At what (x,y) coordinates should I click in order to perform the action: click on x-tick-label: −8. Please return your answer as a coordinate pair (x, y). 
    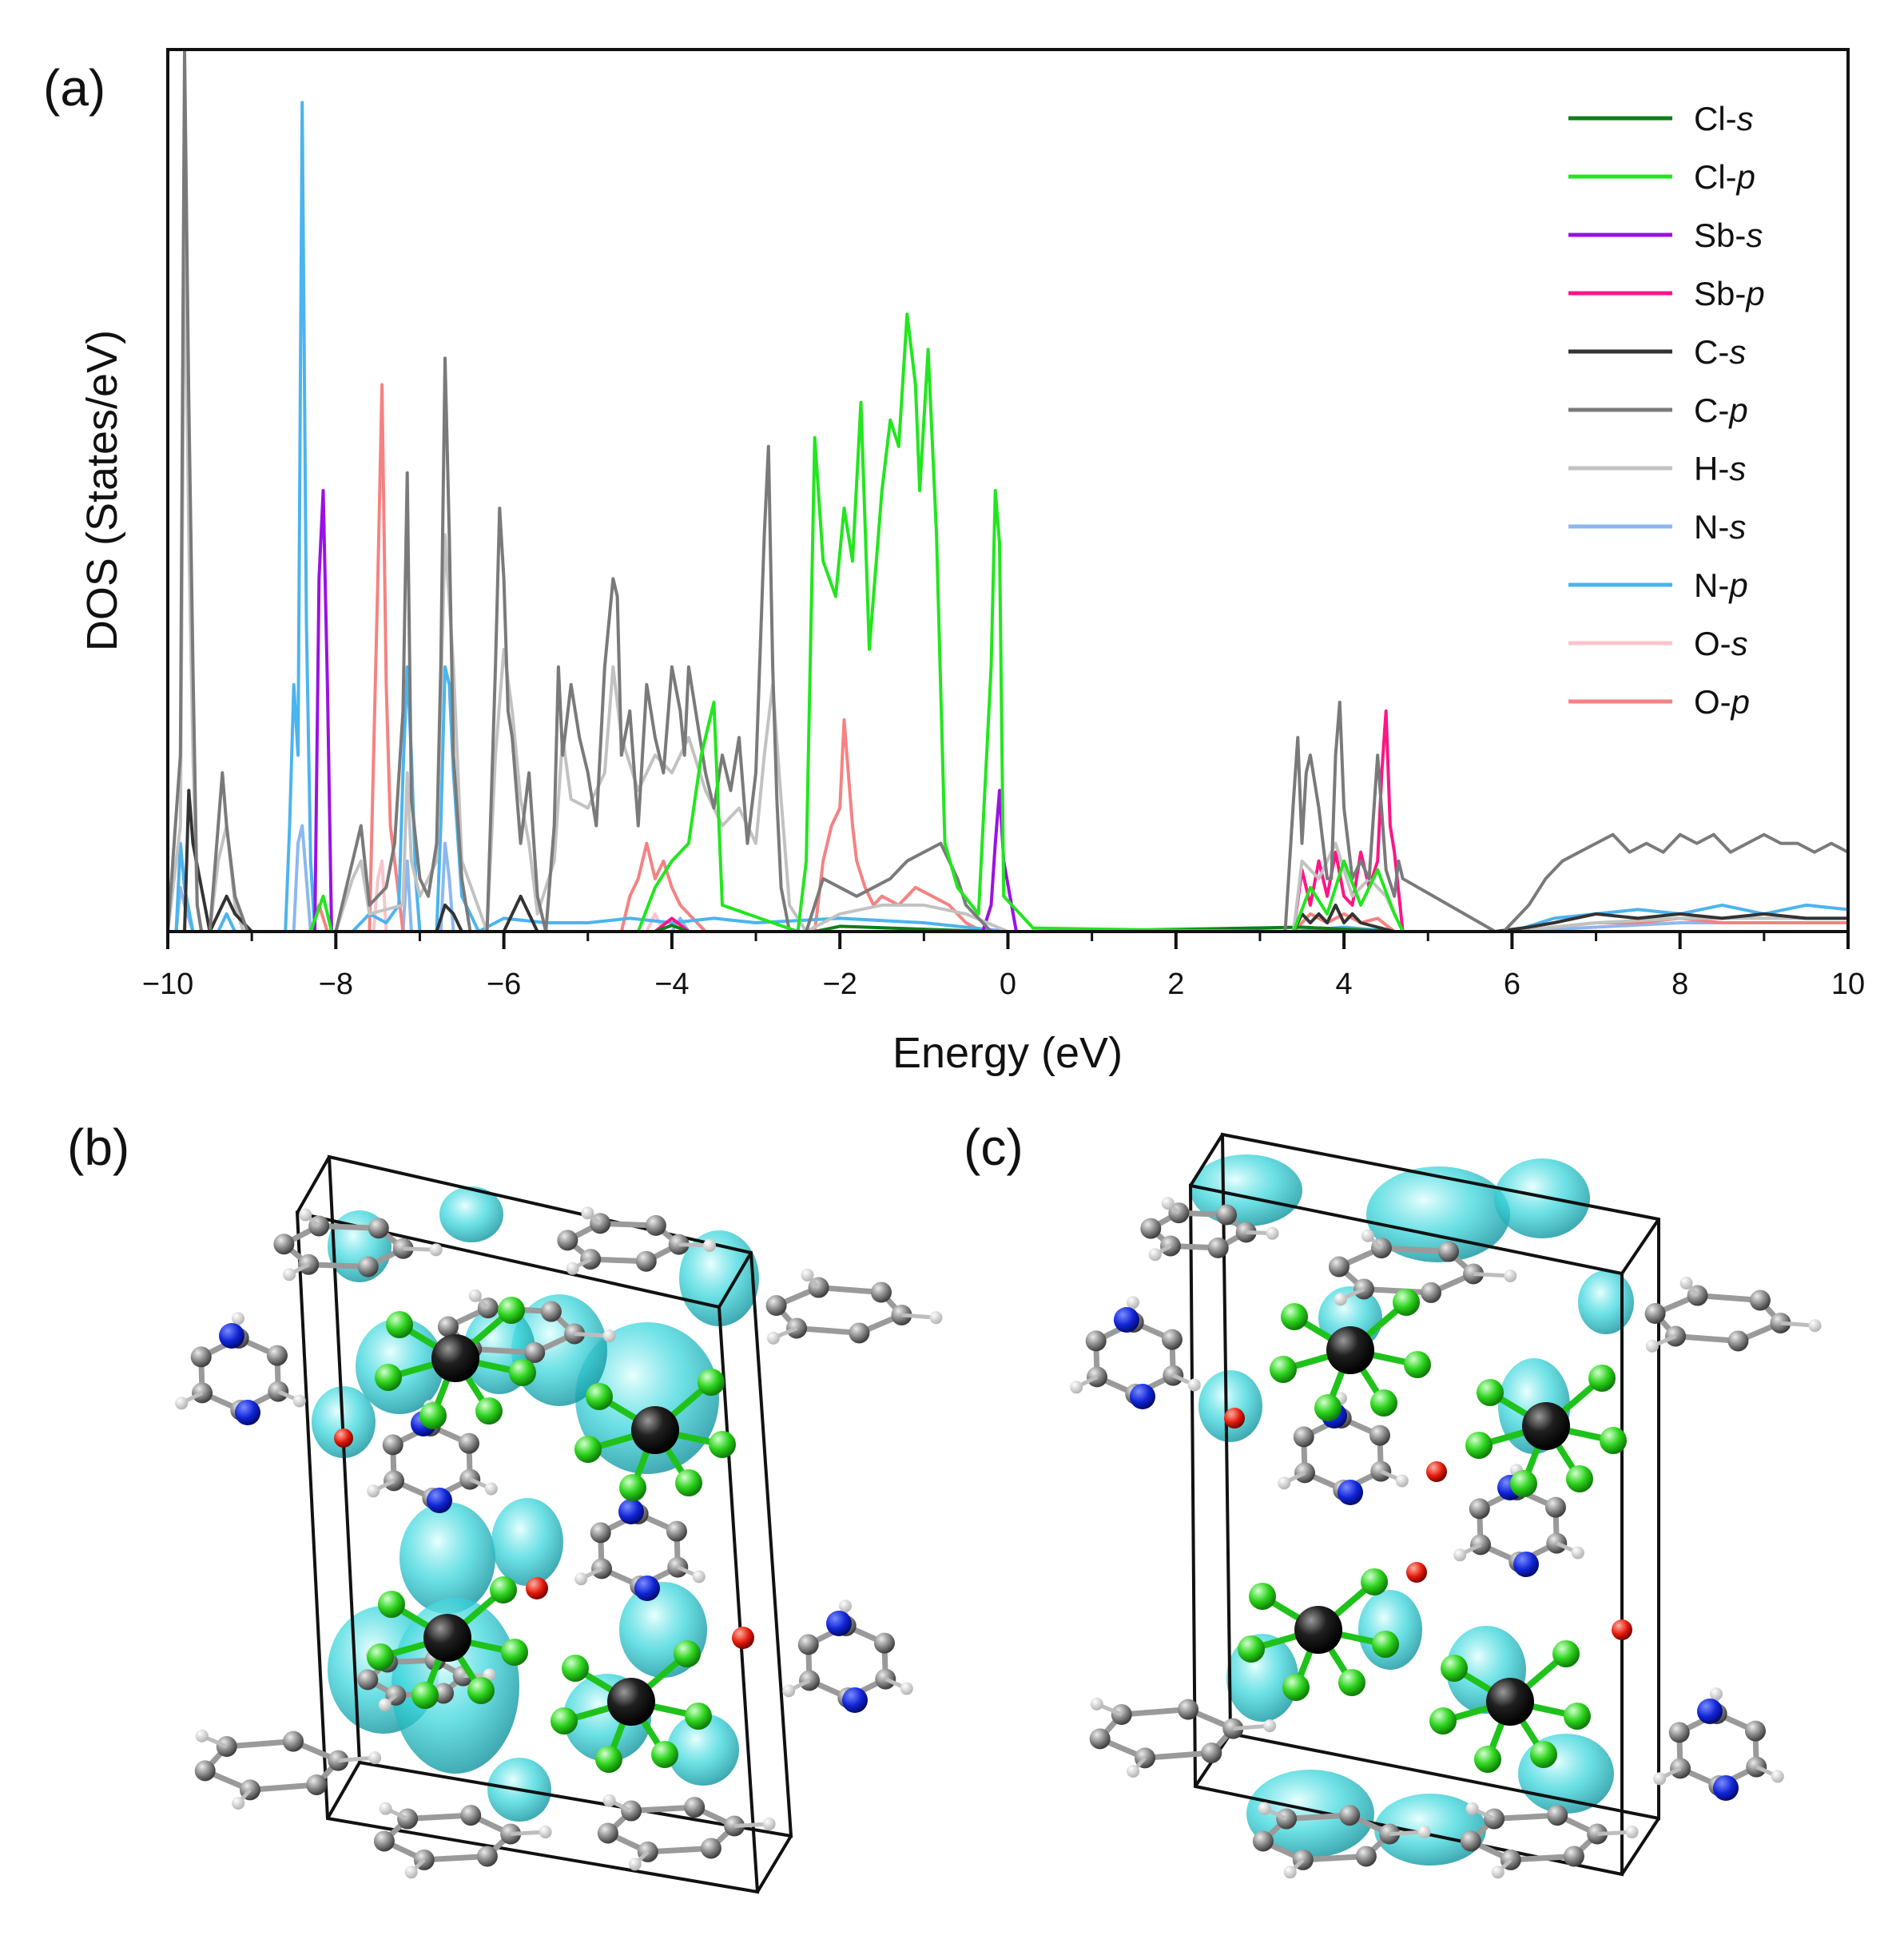
    Looking at the image, I should click on (336, 985).